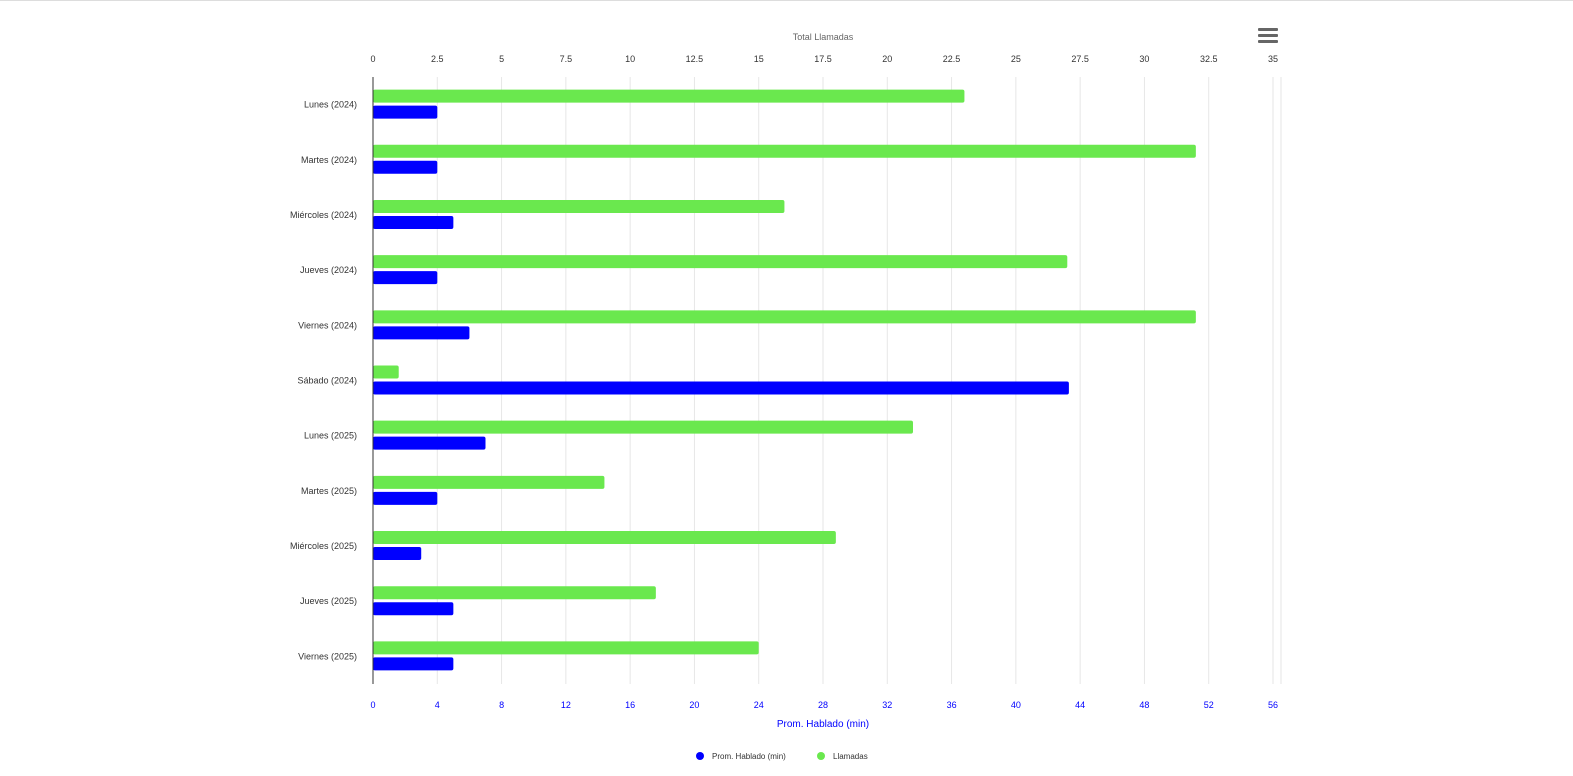 The height and width of the screenshot is (776, 1573). Describe the element at coordinates (327, 656) in the screenshot. I see `category-label: Viernes (2025)` at that location.